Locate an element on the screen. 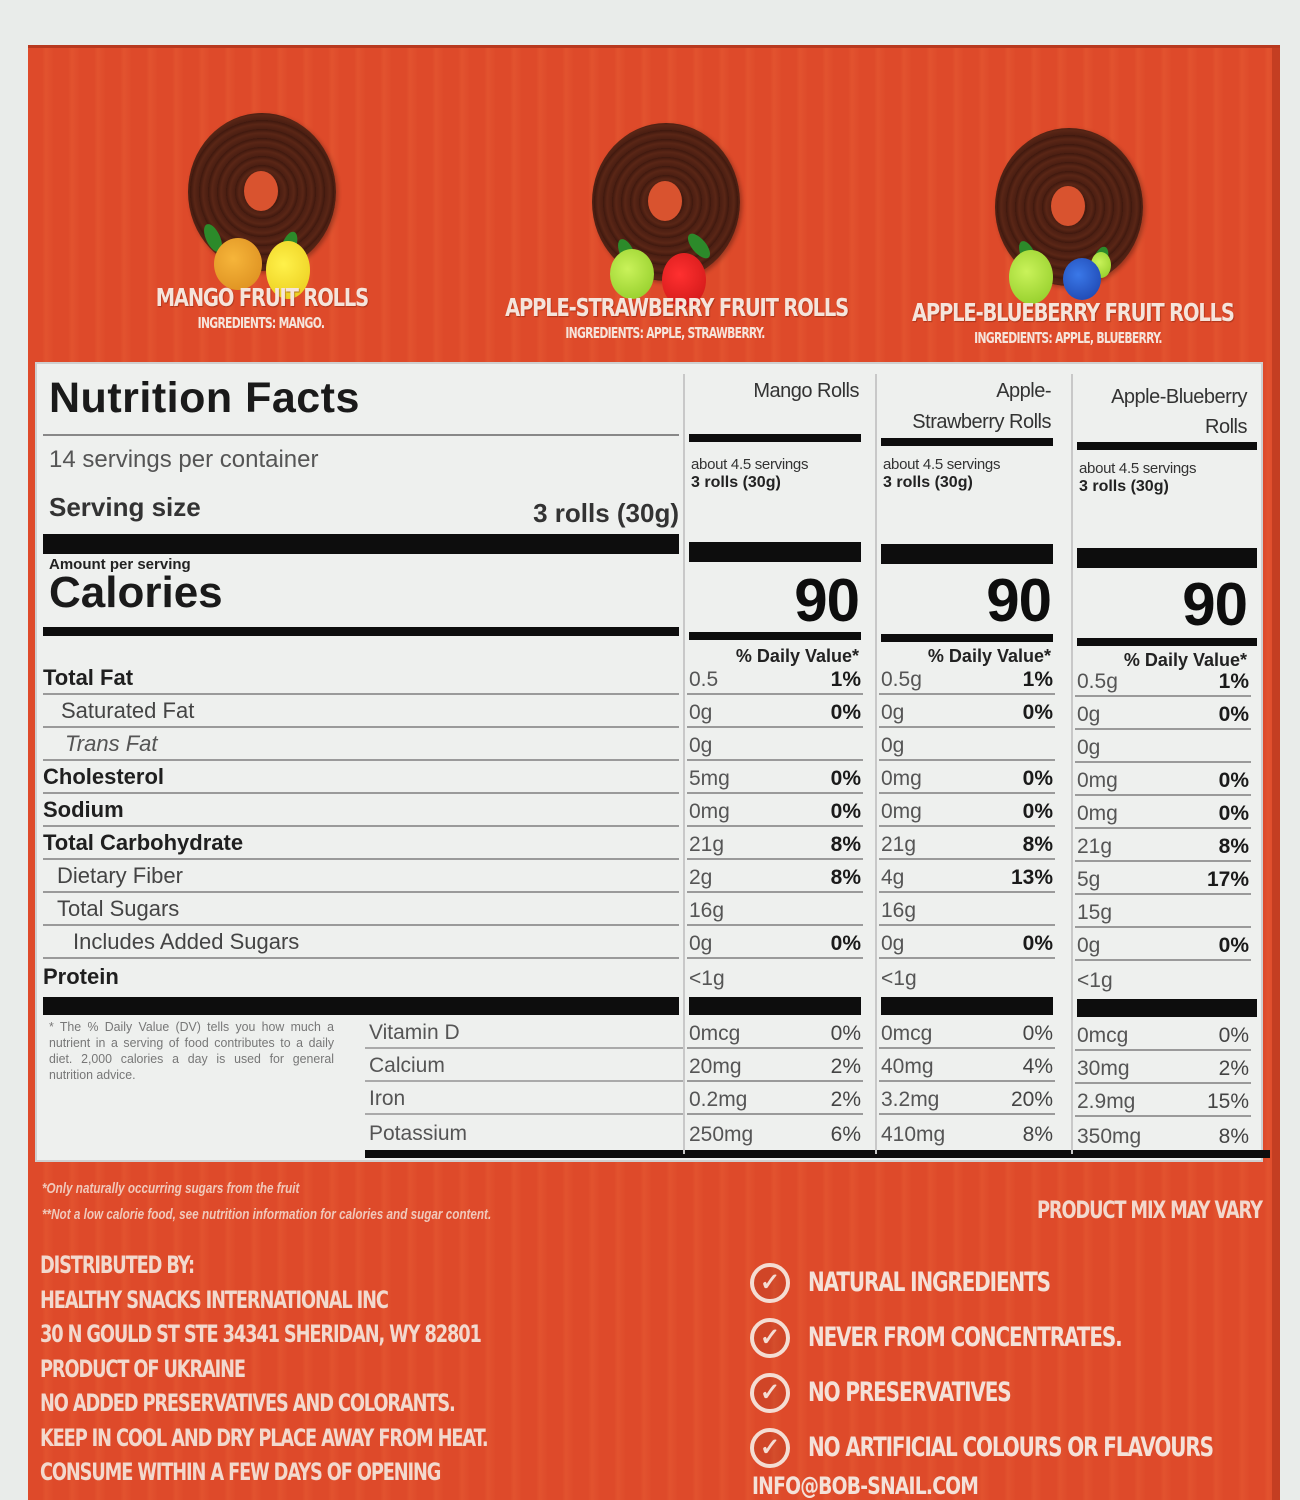  medium-divider is located at coordinates (361, 631).